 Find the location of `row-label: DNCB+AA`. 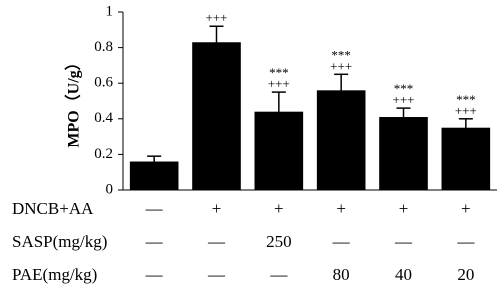

row-label: DNCB+AA is located at coordinates (53, 208).